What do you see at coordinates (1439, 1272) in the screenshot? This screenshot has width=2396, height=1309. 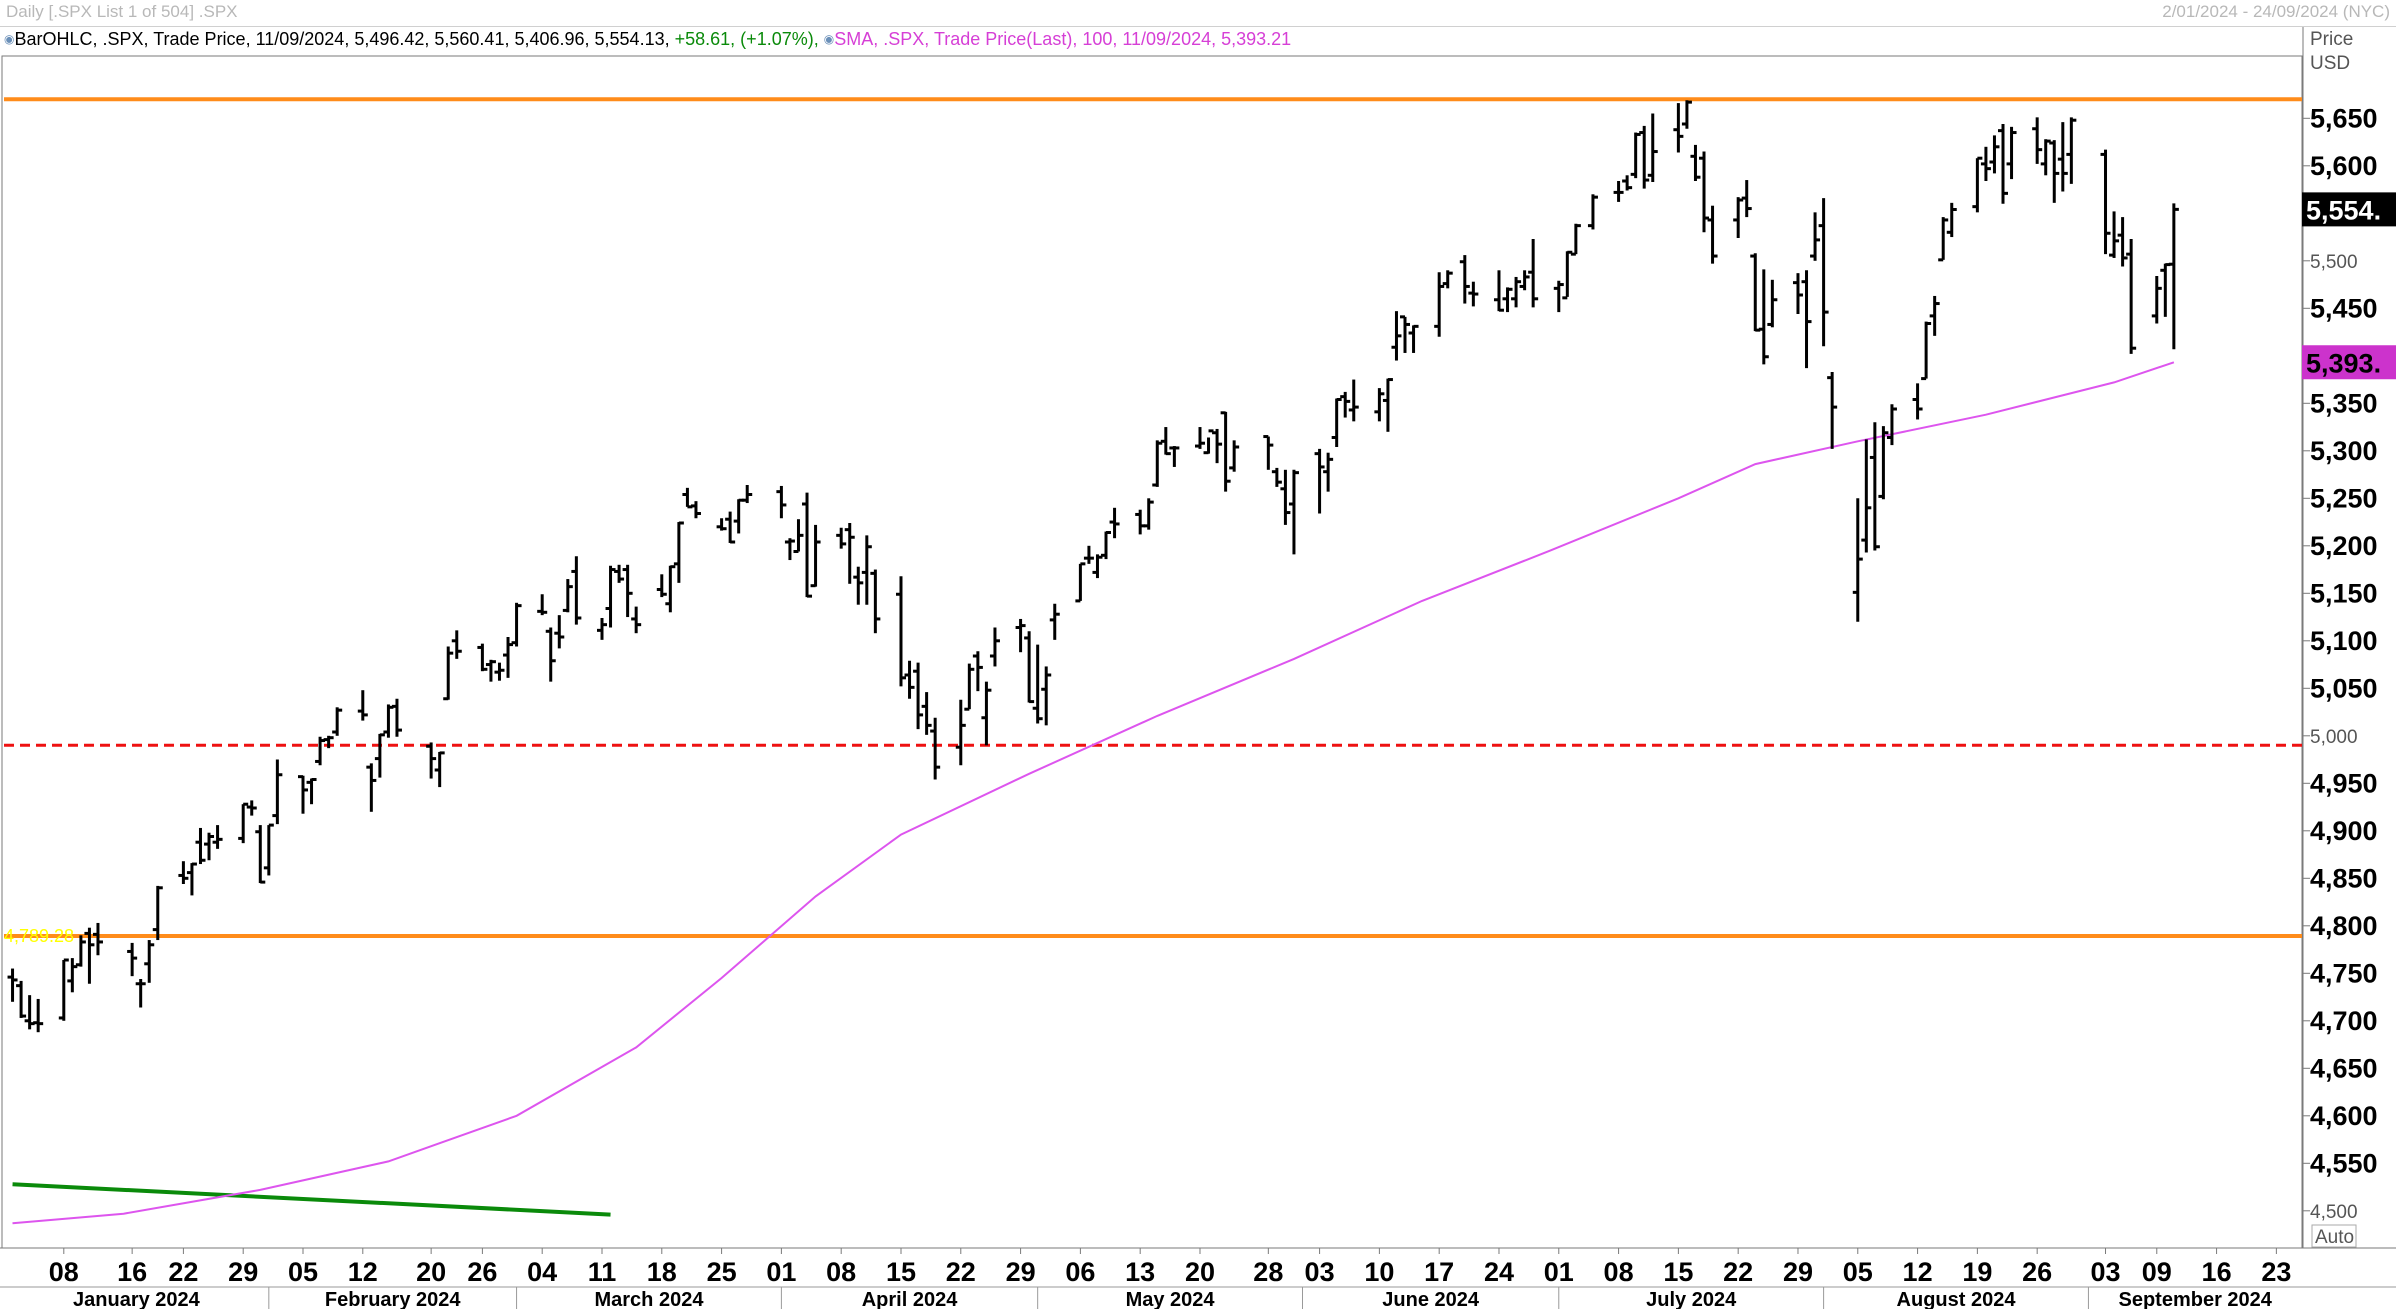 I see `x-day-label: 17` at bounding box center [1439, 1272].